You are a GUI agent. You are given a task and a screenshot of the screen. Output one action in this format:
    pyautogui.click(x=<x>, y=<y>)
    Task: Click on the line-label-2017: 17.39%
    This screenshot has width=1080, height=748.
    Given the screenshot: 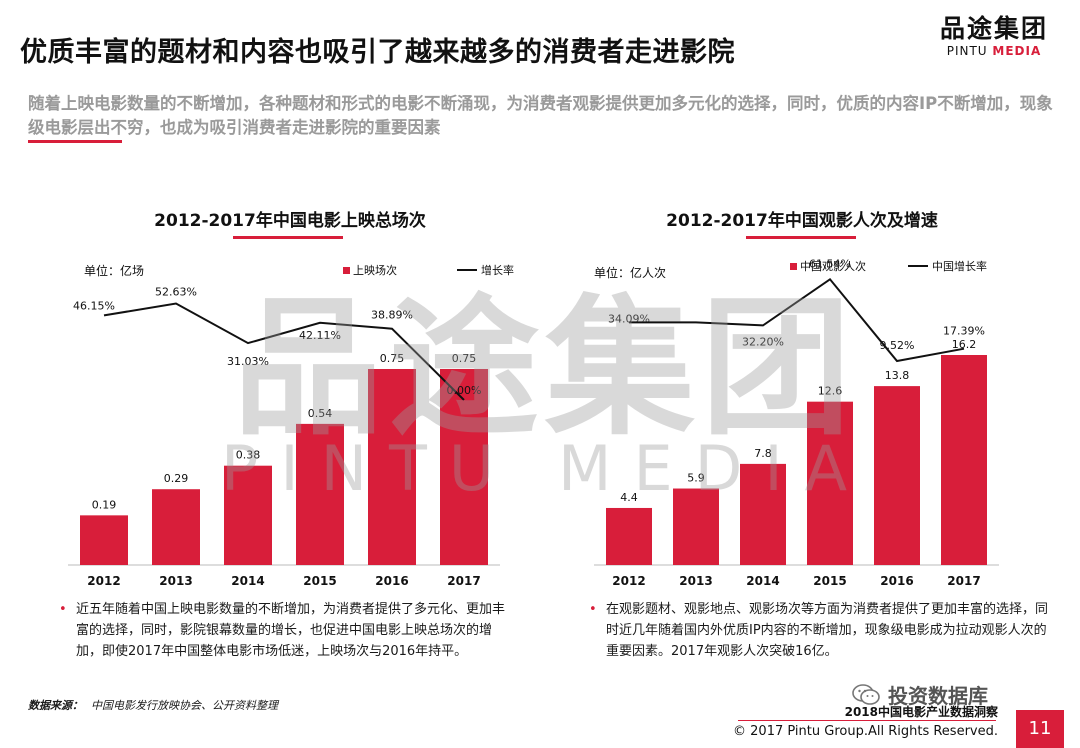 What is the action you would take?
    pyautogui.click(x=964, y=331)
    